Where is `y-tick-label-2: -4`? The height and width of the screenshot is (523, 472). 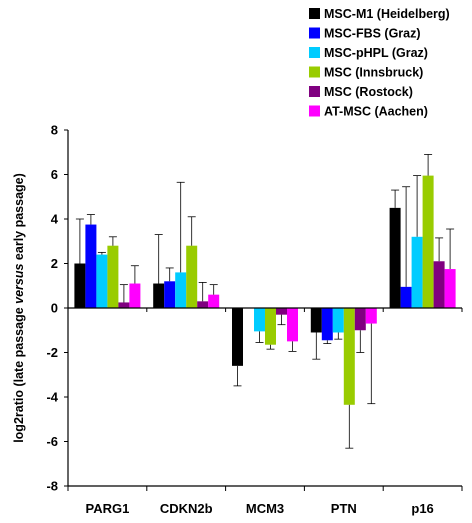 y-tick-label-2: -4 is located at coordinates (52, 397).